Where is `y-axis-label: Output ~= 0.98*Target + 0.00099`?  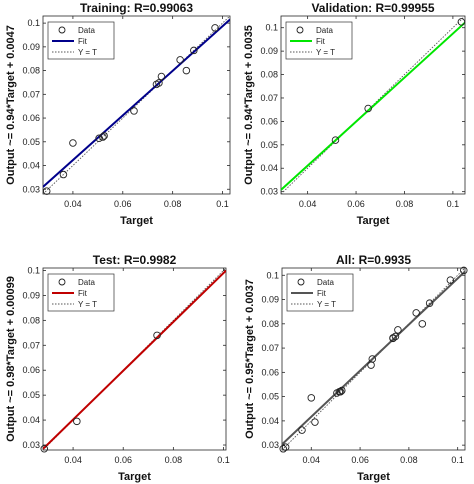 y-axis-label: Output ~= 0.98*Target + 0.00099 is located at coordinates (11, 359).